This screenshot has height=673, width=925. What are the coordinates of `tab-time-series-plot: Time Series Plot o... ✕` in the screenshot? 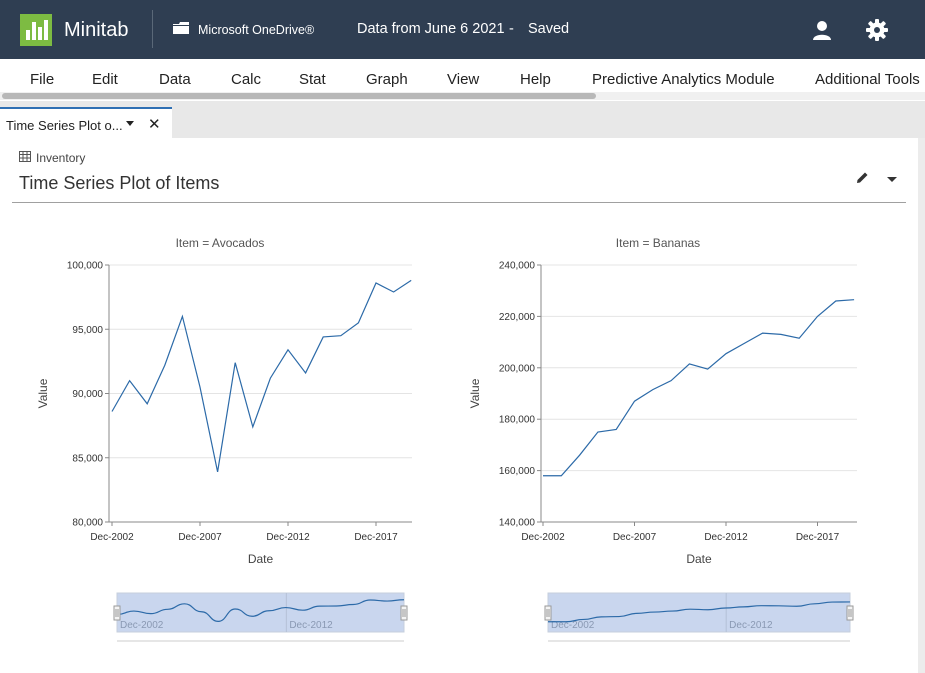 It's located at (86, 122).